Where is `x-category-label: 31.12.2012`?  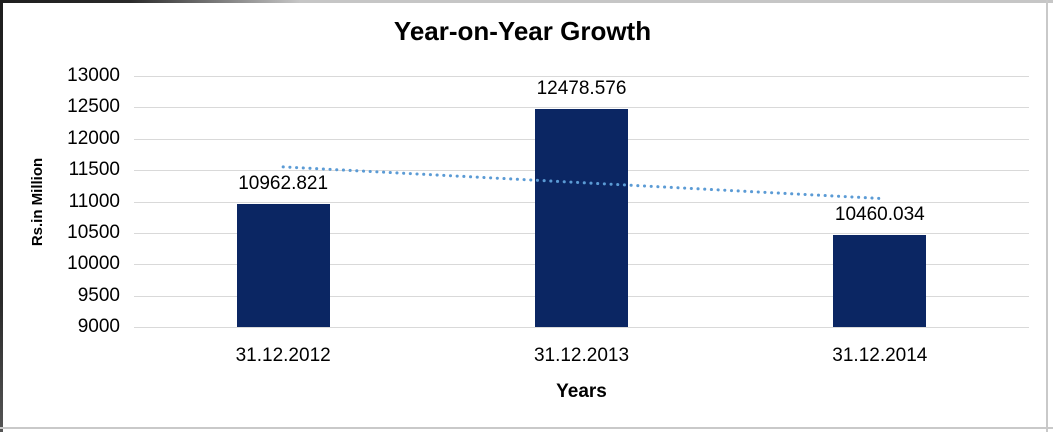
x-category-label: 31.12.2012 is located at coordinates (283, 355).